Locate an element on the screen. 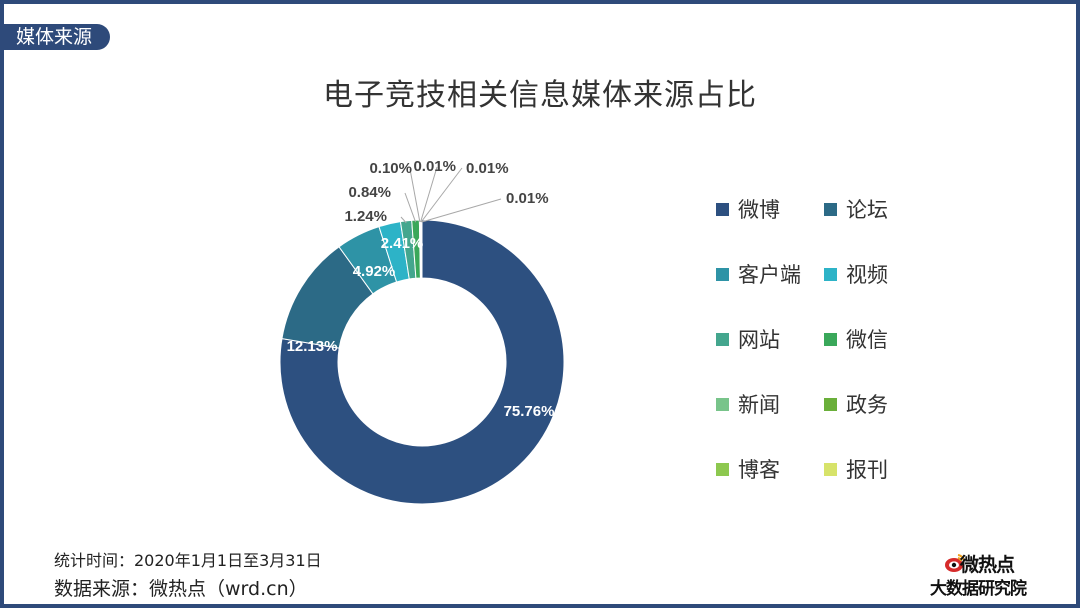  legend-label: 博客 is located at coordinates (759, 470).